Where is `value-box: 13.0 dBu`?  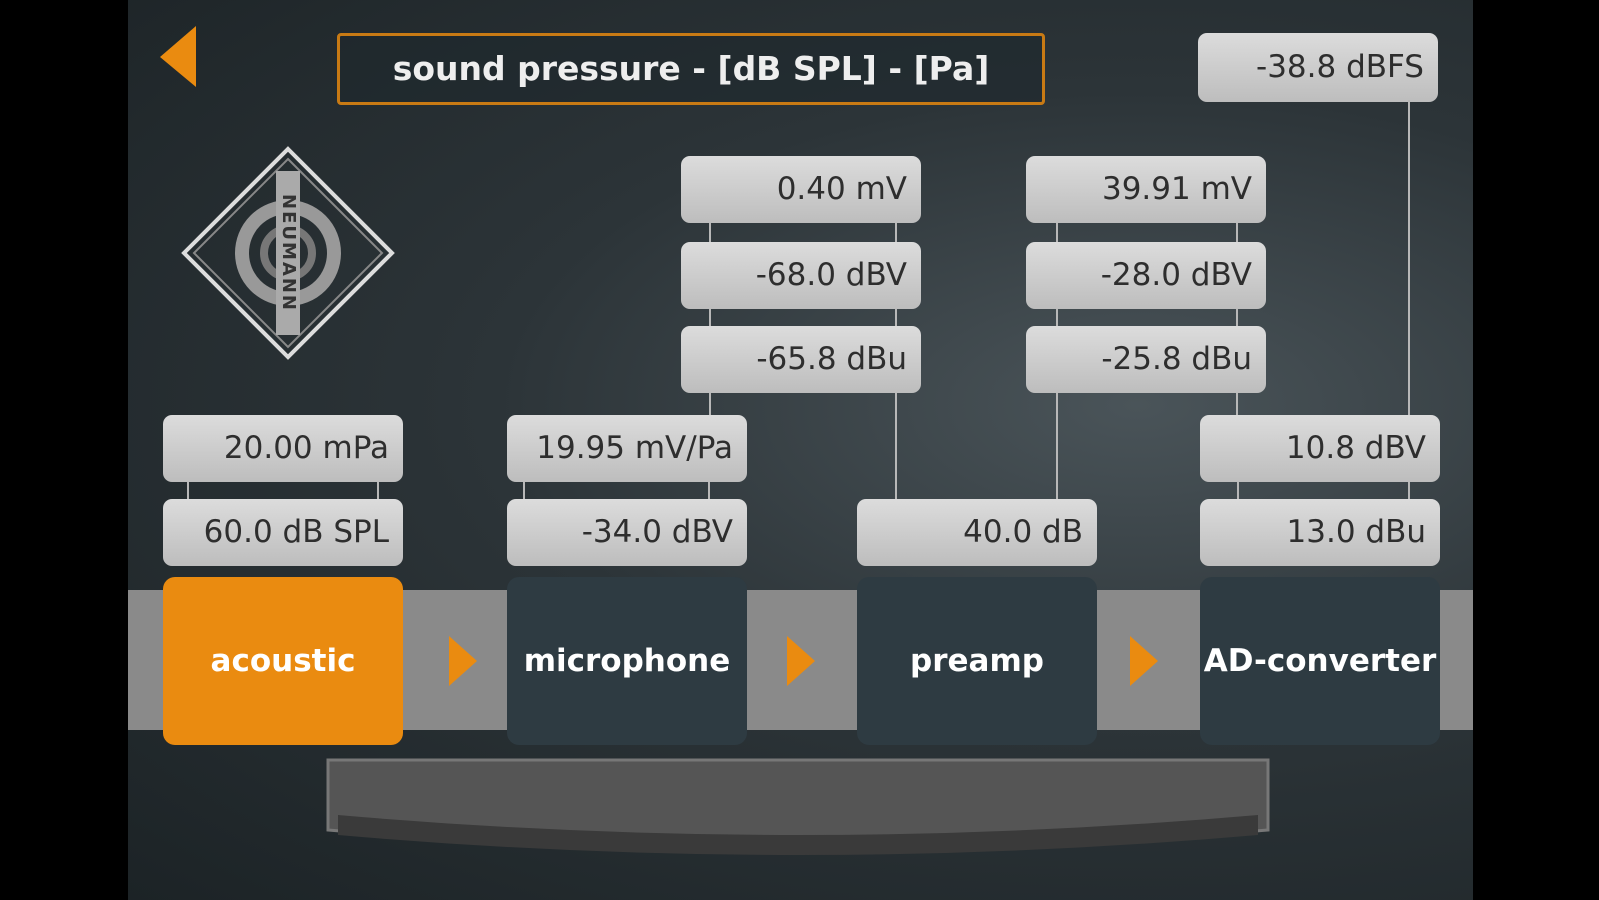 value-box: 13.0 dBu is located at coordinates (1320, 532).